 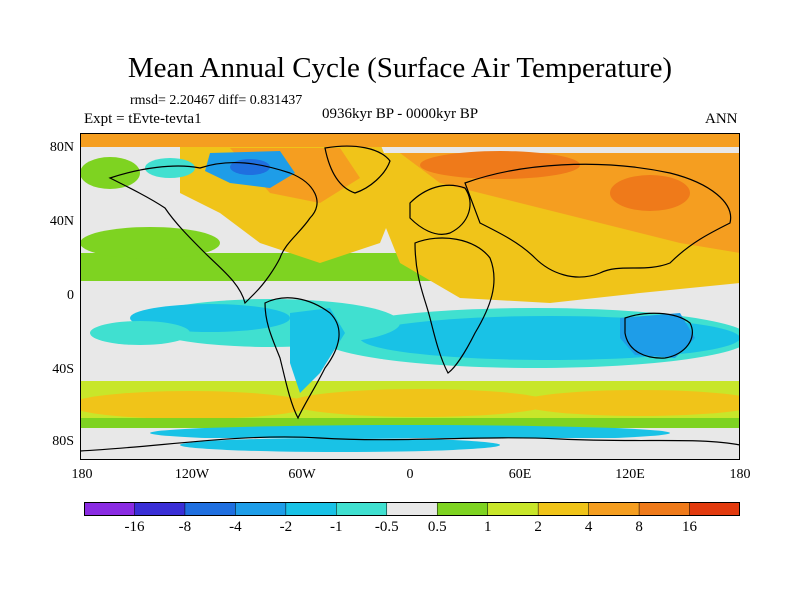 What do you see at coordinates (740, 474) in the screenshot?
I see `lon-label-180e: 180` at bounding box center [740, 474].